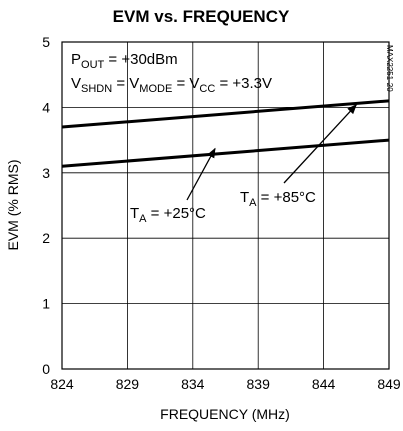 The image size is (403, 431). What do you see at coordinates (225, 384) in the screenshot?
I see `x-tick-labels: 824 829 834 839 844 849` at bounding box center [225, 384].